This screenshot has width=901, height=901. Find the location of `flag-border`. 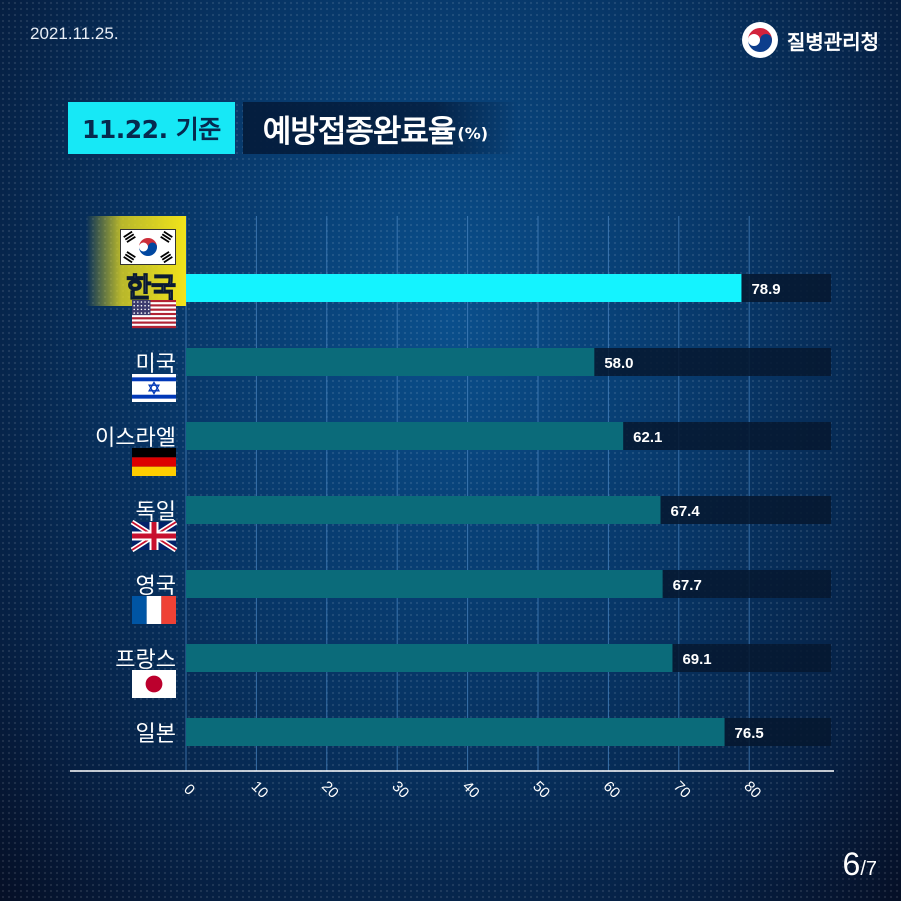

flag-border is located at coordinates (148, 247).